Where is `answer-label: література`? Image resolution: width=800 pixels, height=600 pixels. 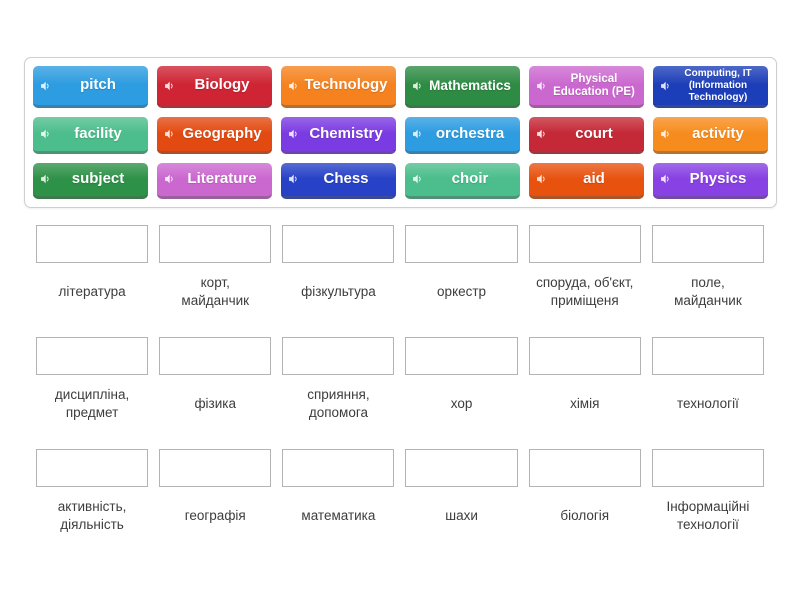
answer-label: література is located at coordinates (92, 292).